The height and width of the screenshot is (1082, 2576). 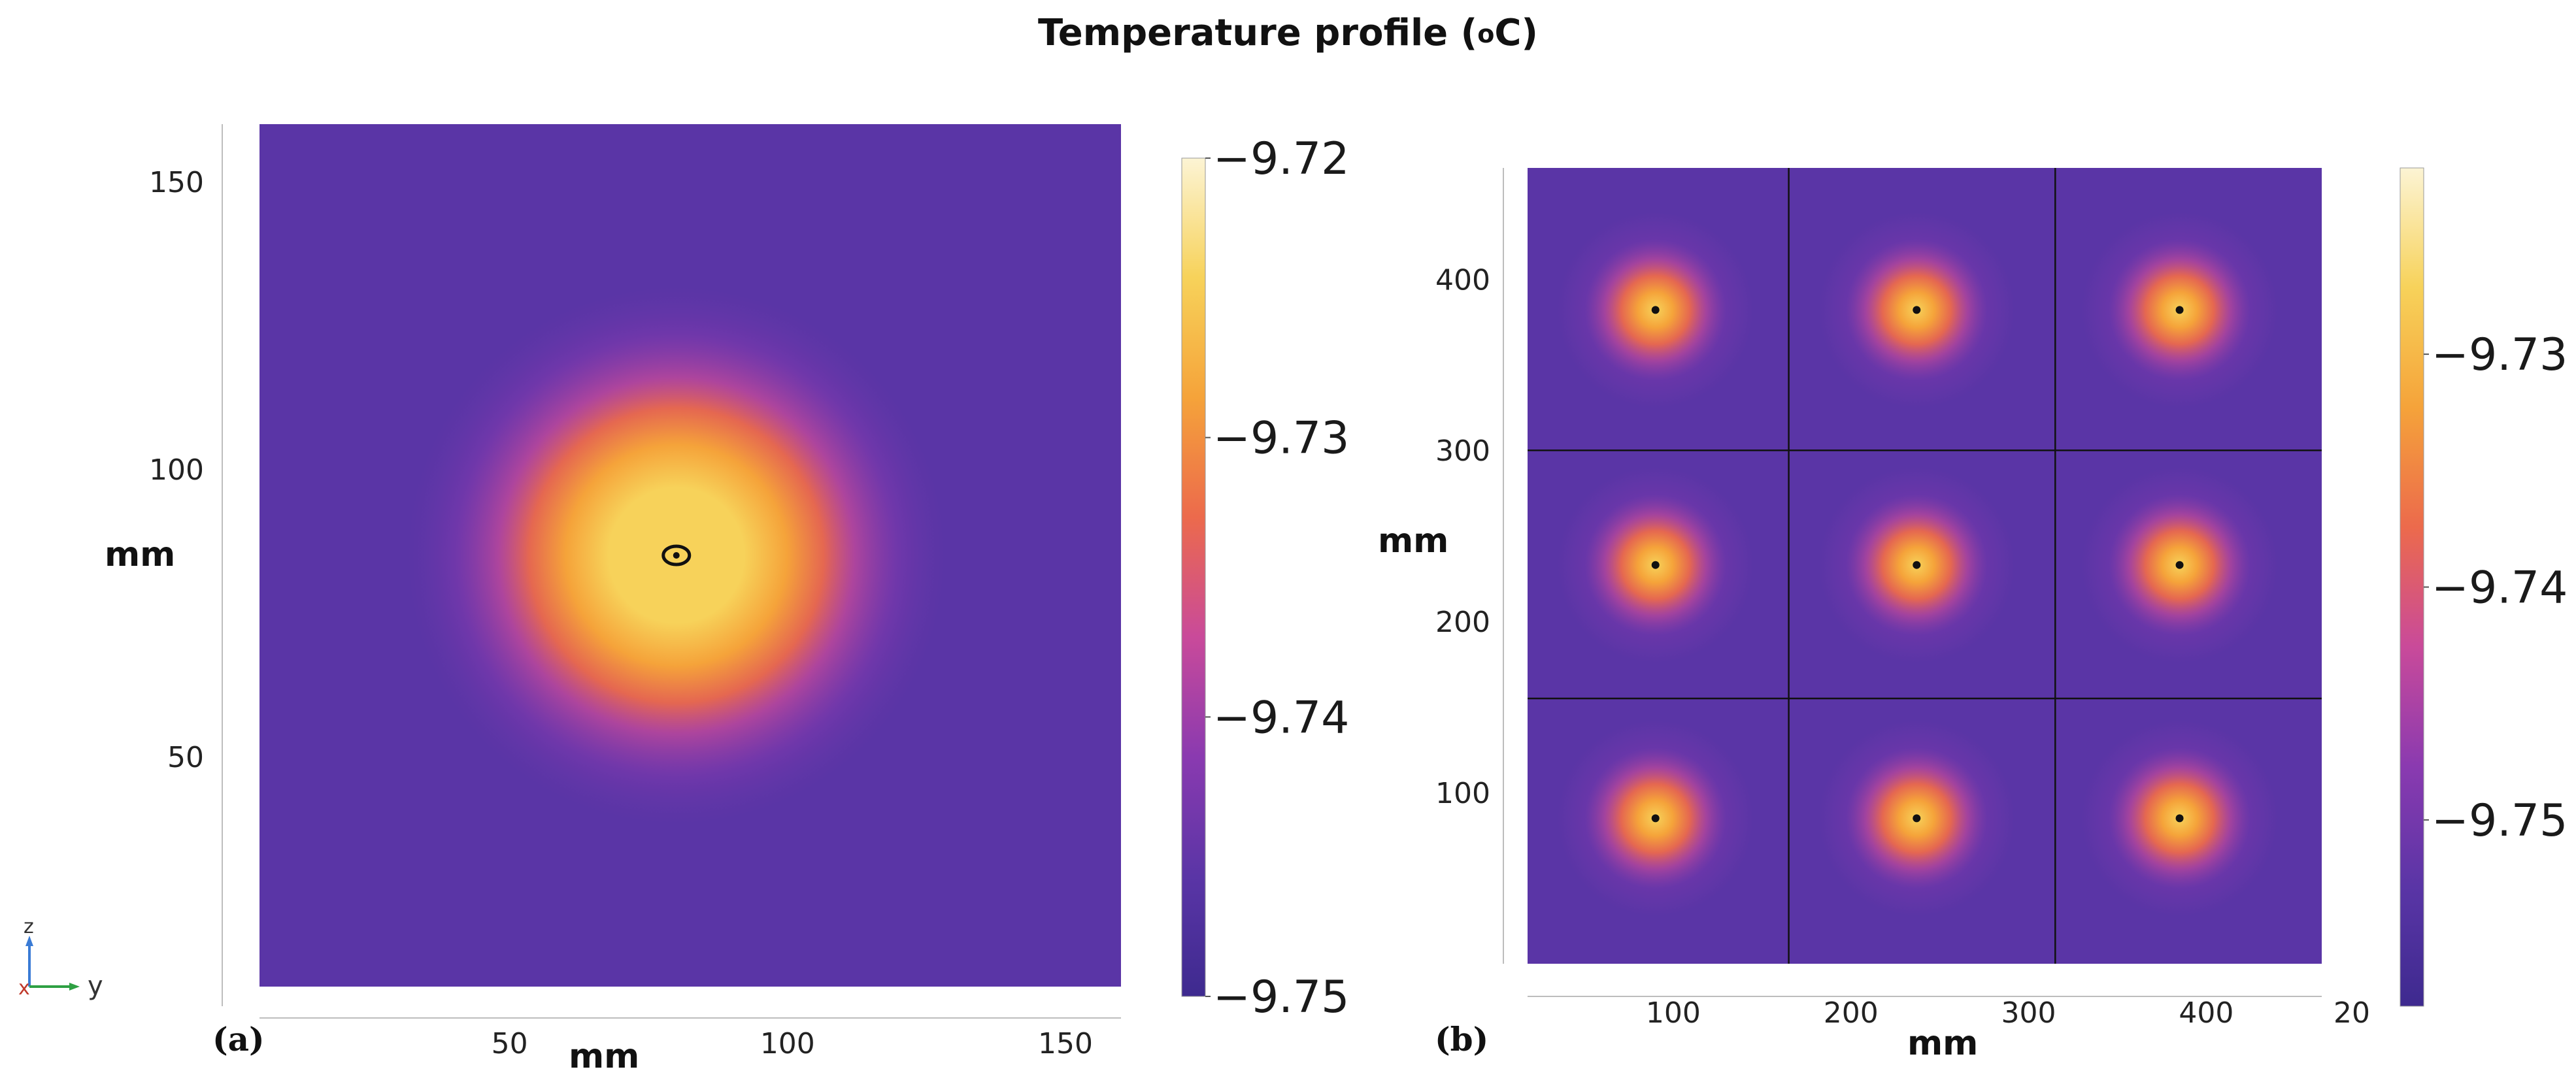 I want to click on triad-y-label: y, so click(x=96, y=986).